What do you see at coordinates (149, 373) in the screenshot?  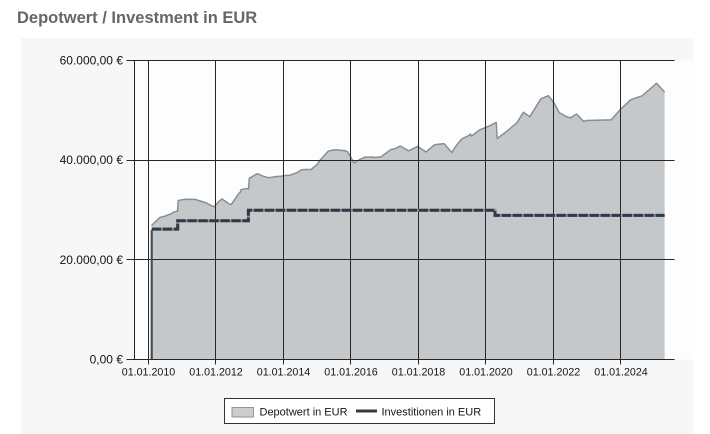 I see `svg-text: 01.01.2010` at bounding box center [149, 373].